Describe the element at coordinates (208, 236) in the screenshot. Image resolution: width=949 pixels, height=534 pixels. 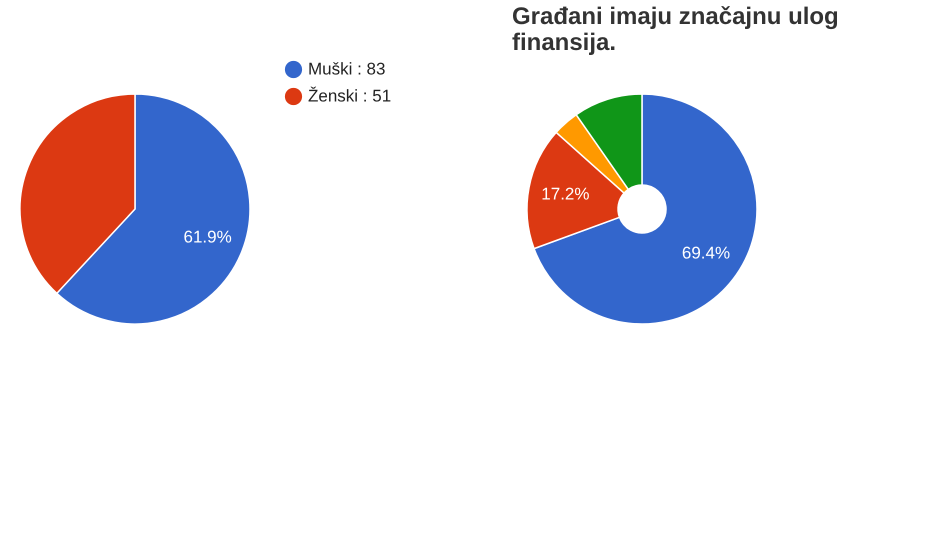
I see `data-label: 61.9%` at that location.